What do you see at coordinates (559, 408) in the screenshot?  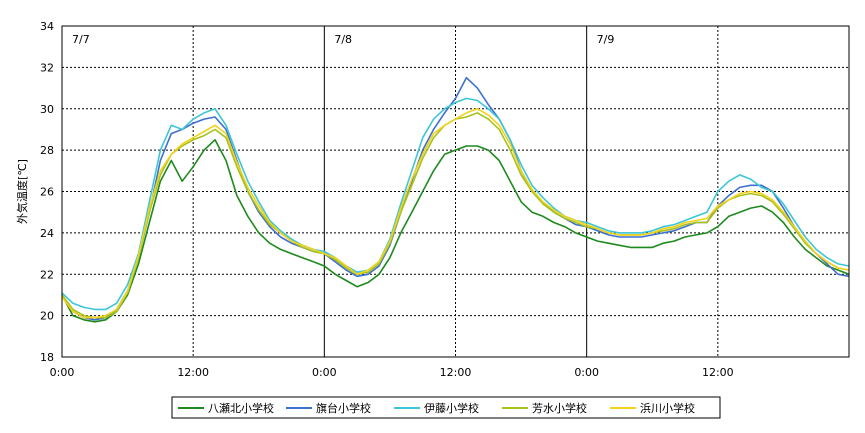 I see `legend-label: 芳水小学校` at bounding box center [559, 408].